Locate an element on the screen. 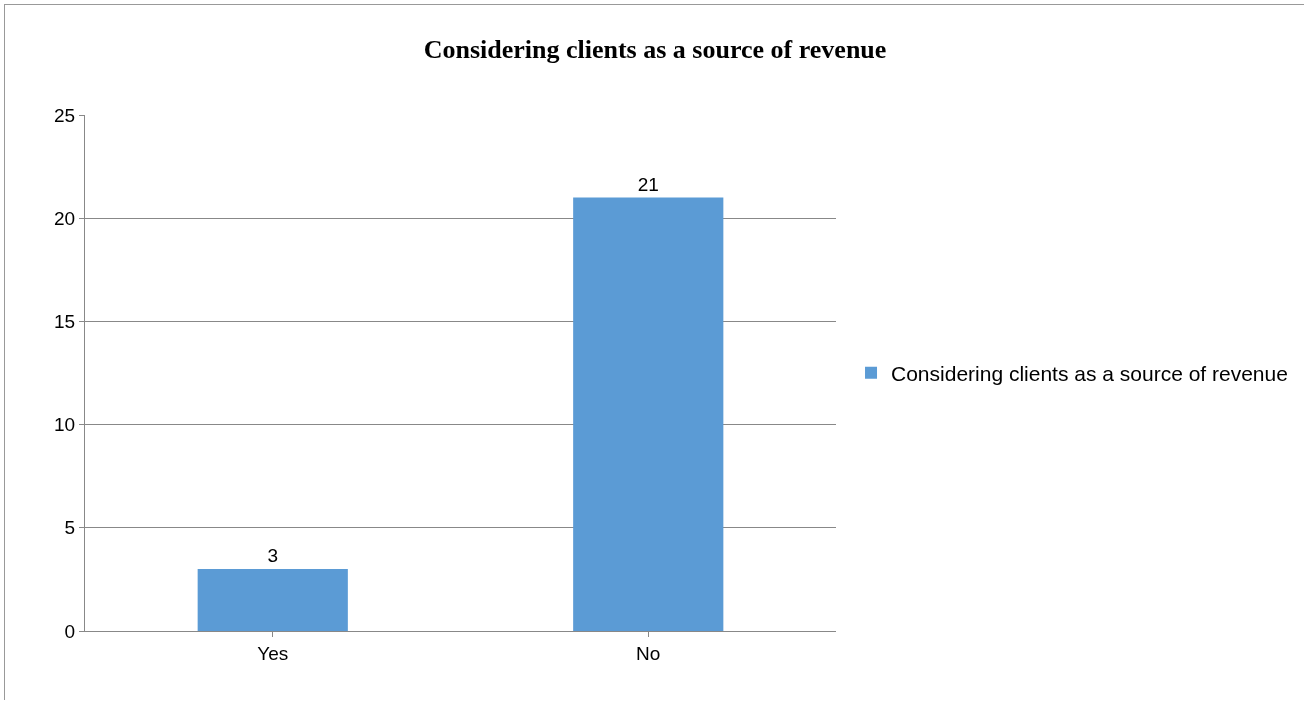 The image size is (1308, 704). y-tick-label: 15 is located at coordinates (65, 322).